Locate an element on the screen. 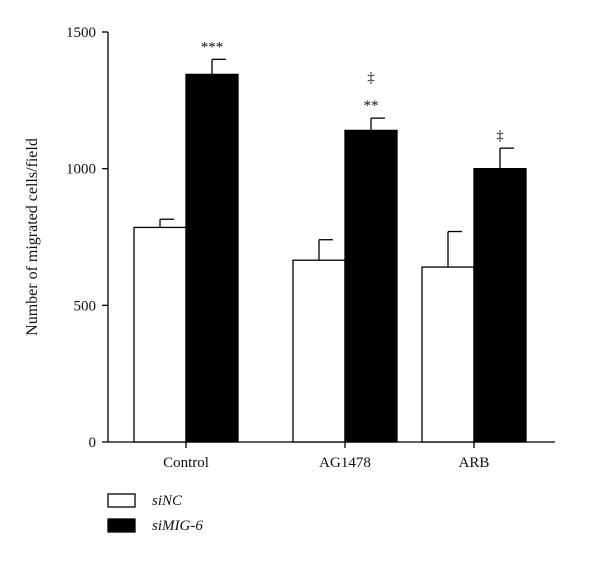 The image size is (600, 566). bar-sinc-ag1478 is located at coordinates (319, 351).